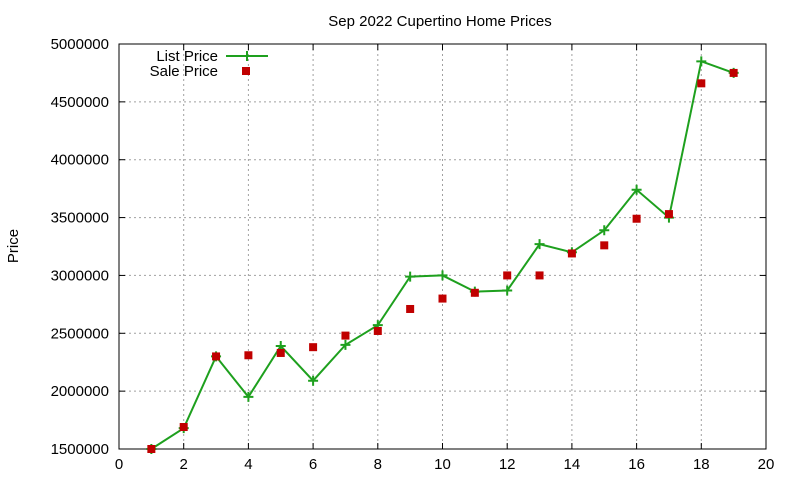 The width and height of the screenshot is (800, 480). What do you see at coordinates (184, 71) in the screenshot?
I see `legend-label-sale-price: Sale Price` at bounding box center [184, 71].